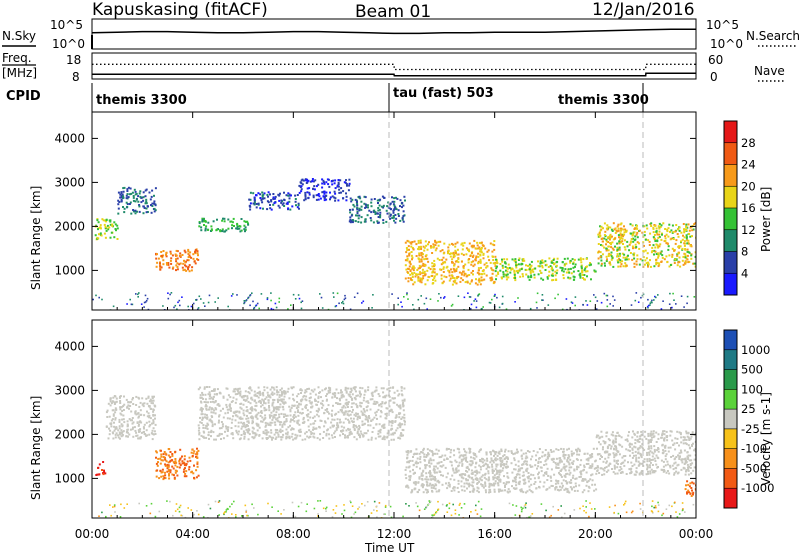  Describe the element at coordinates (394, 74) in the screenshot. I see `freq-series` at that location.